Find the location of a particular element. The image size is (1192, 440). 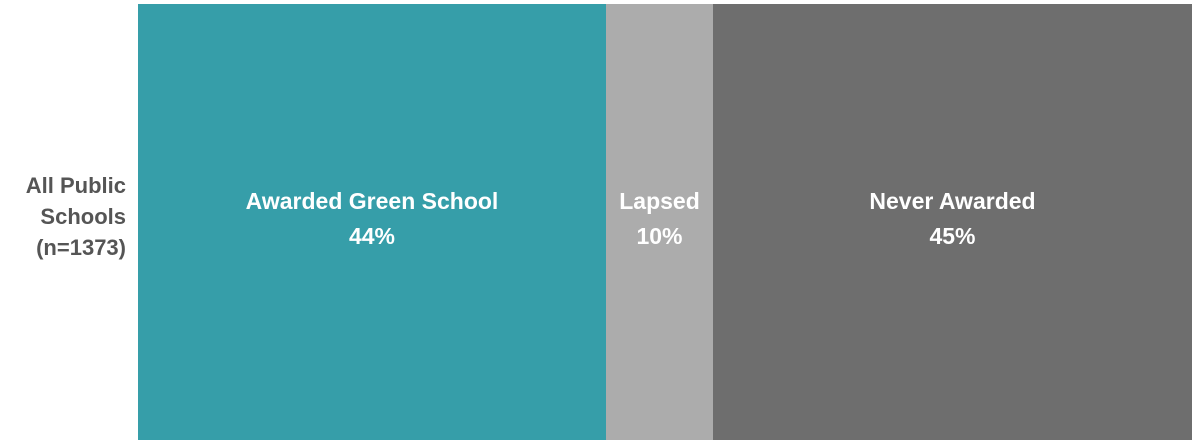

category-label-line: (n=1373) is located at coordinates (81, 247).